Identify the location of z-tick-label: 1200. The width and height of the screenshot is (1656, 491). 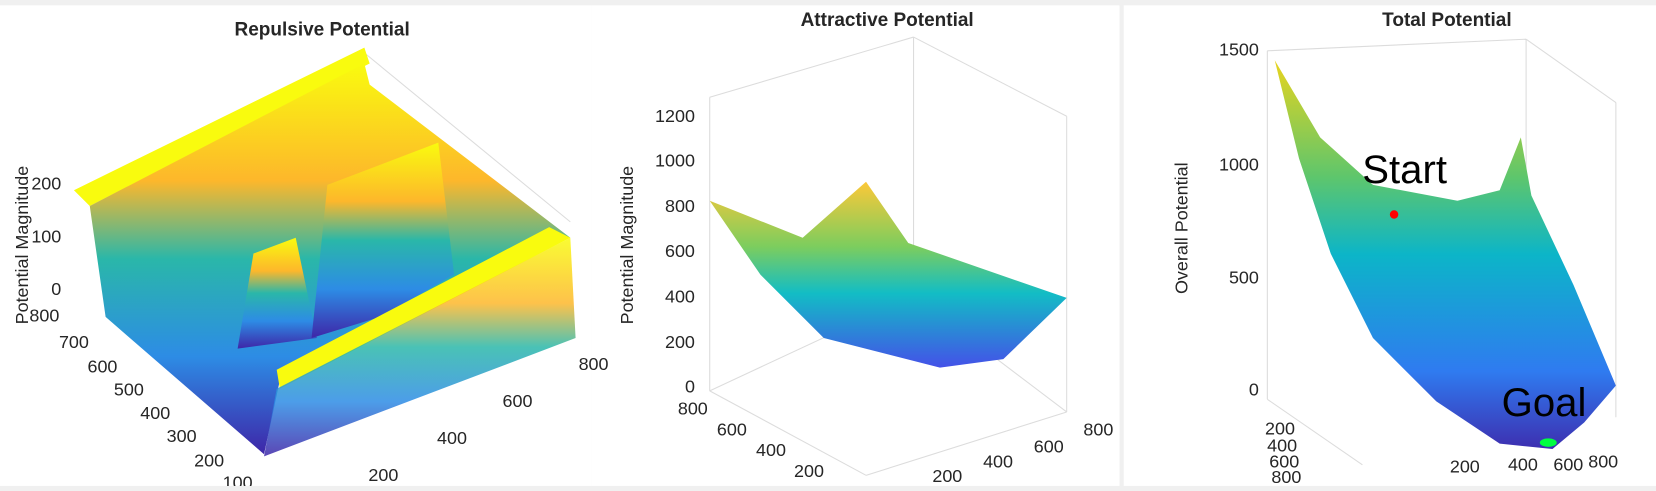
(675, 116).